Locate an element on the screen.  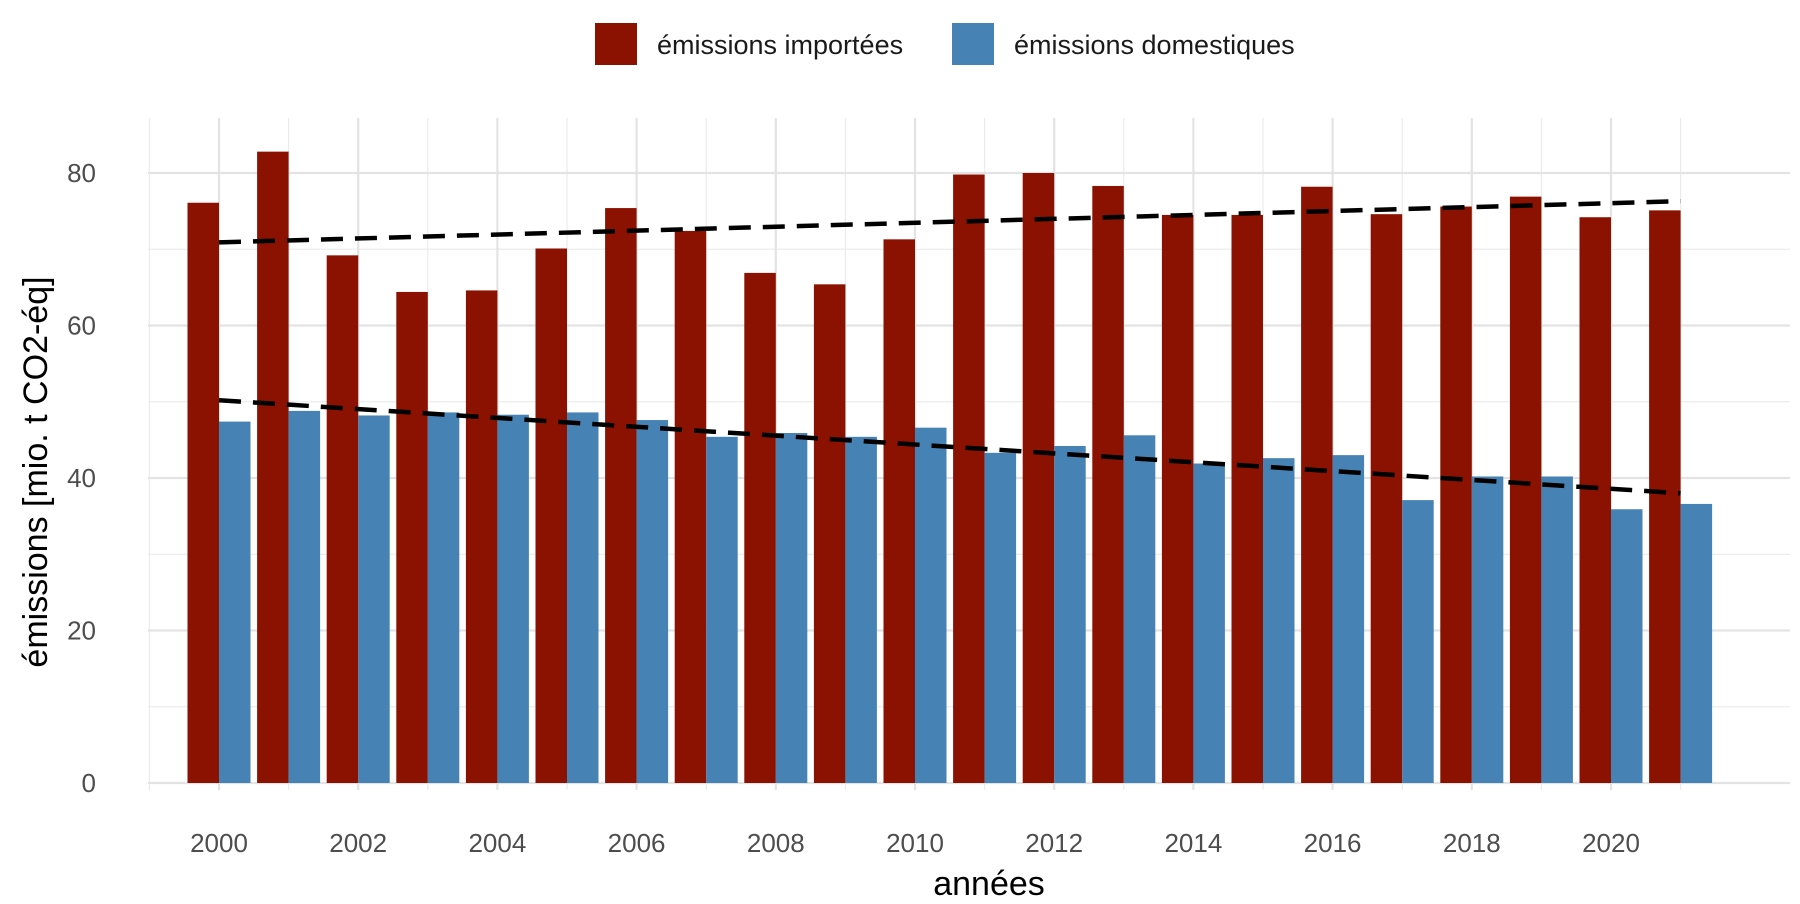
bar-imported-2005 is located at coordinates (551, 516).